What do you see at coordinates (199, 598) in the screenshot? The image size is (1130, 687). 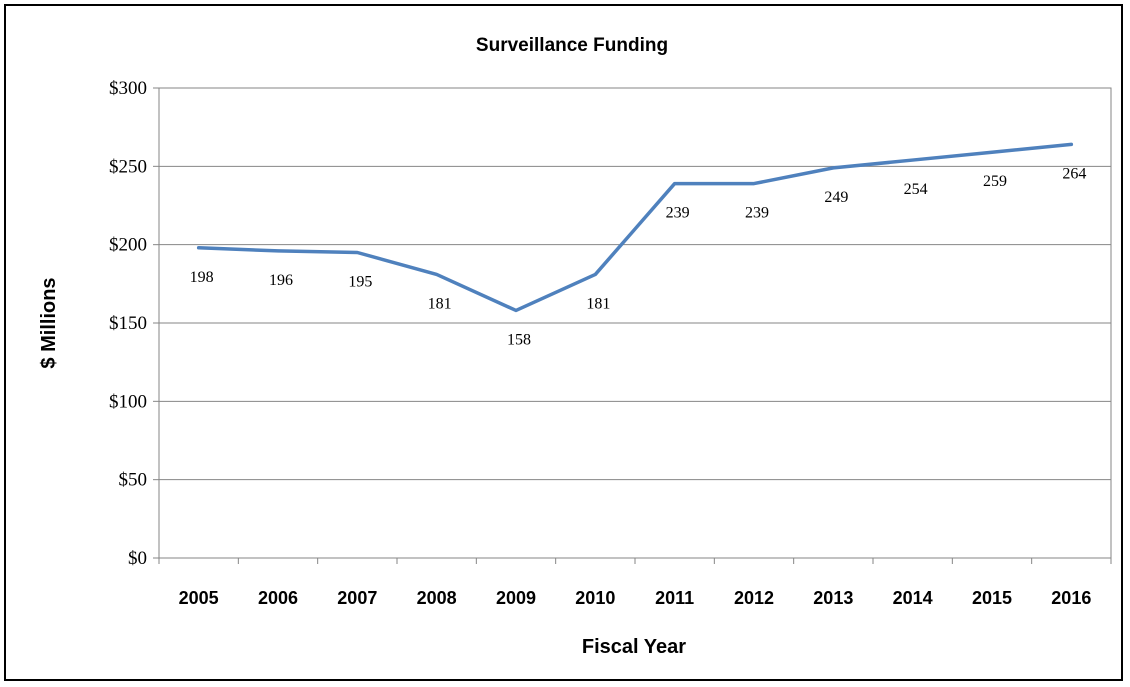 I see `x-tick-label: 2005` at bounding box center [199, 598].